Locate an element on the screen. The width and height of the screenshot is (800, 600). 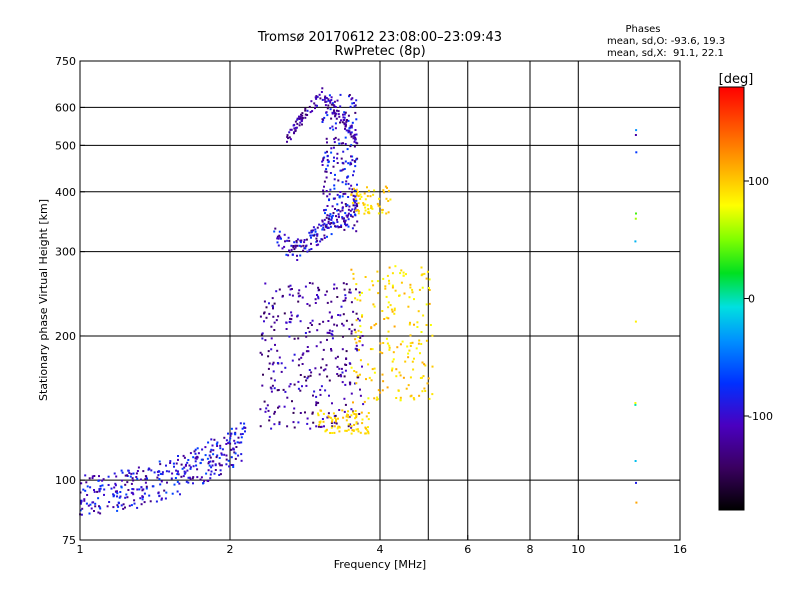
legend-title: Phases is located at coordinates (642, 29).